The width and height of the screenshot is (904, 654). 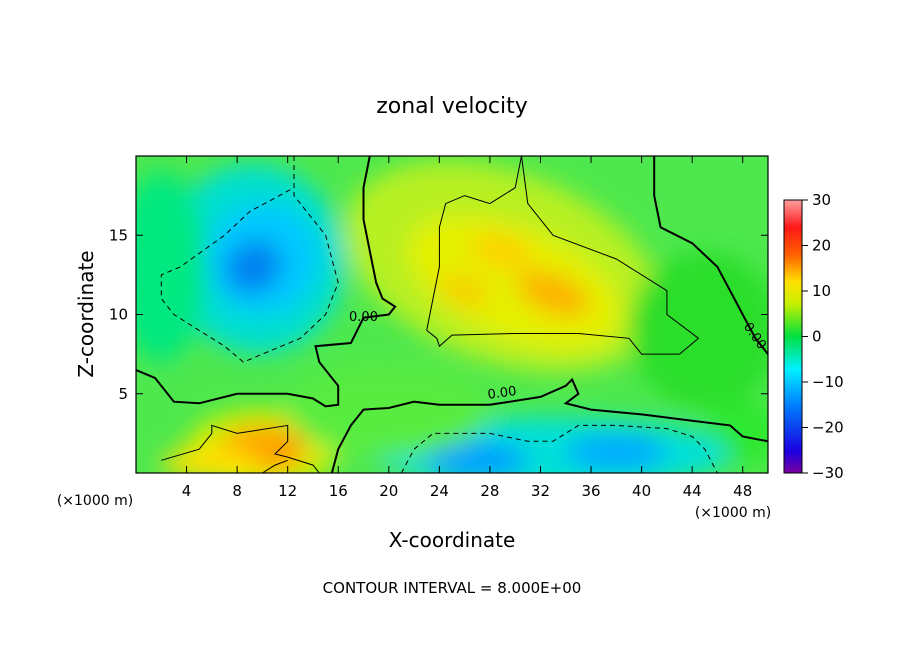 What do you see at coordinates (118, 235) in the screenshot?
I see `y-tick-label: 15` at bounding box center [118, 235].